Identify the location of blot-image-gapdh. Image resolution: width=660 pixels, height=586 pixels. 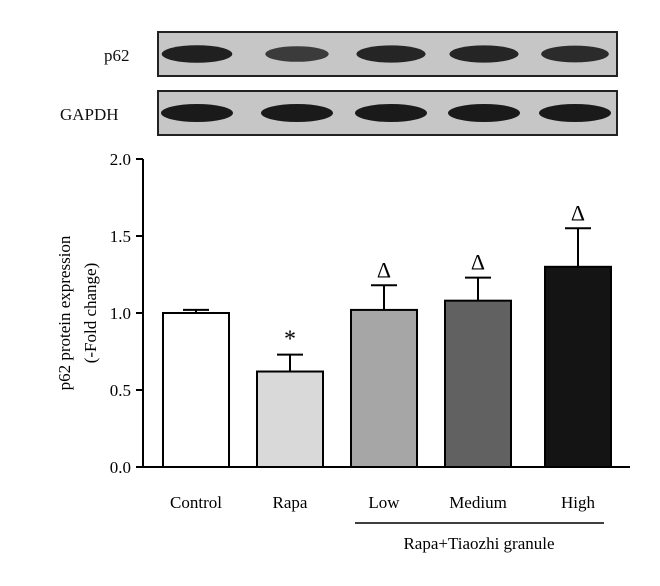
(387, 113).